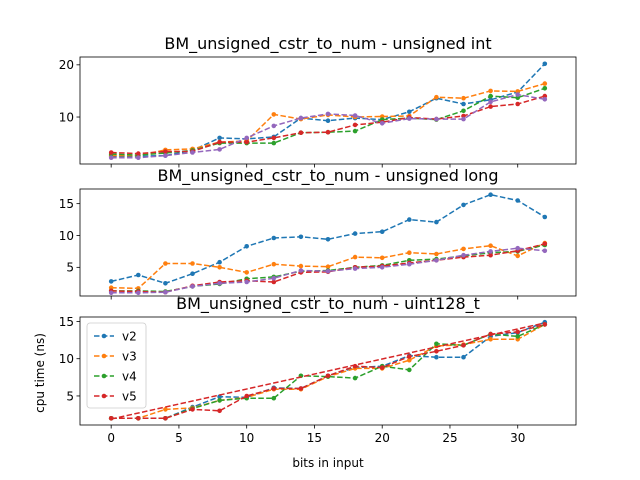  Describe the element at coordinates (314, 438) in the screenshot. I see `x-tick-label: 15` at that location.